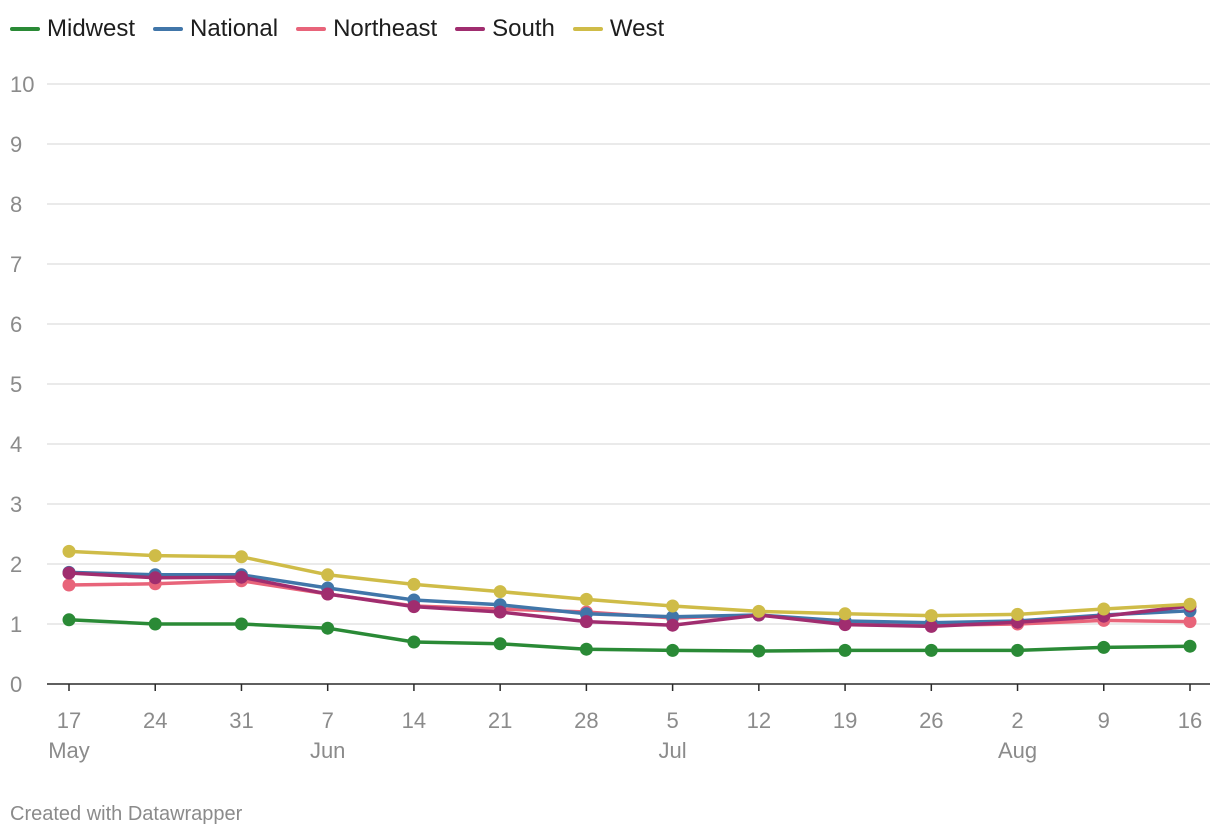 This screenshot has height=840, width=1220. I want to click on x-tick-label: 19, so click(845, 720).